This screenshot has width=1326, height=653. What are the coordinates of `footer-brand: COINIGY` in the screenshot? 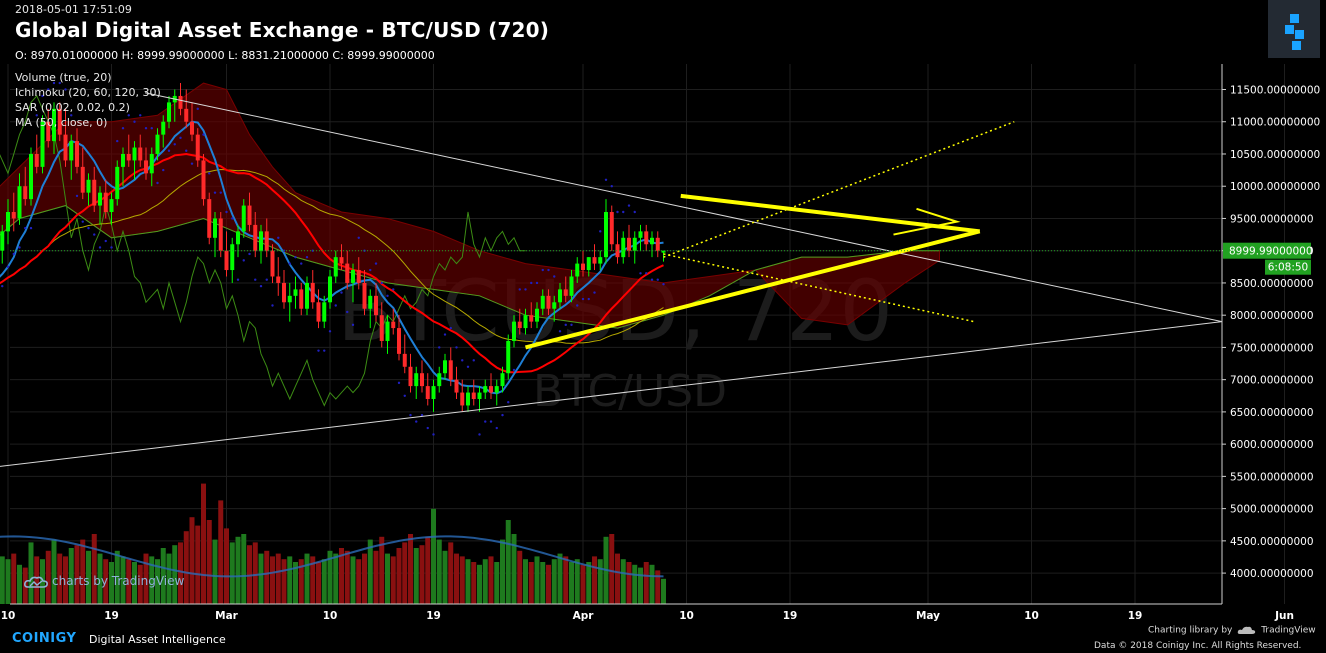 It's located at (44, 638).